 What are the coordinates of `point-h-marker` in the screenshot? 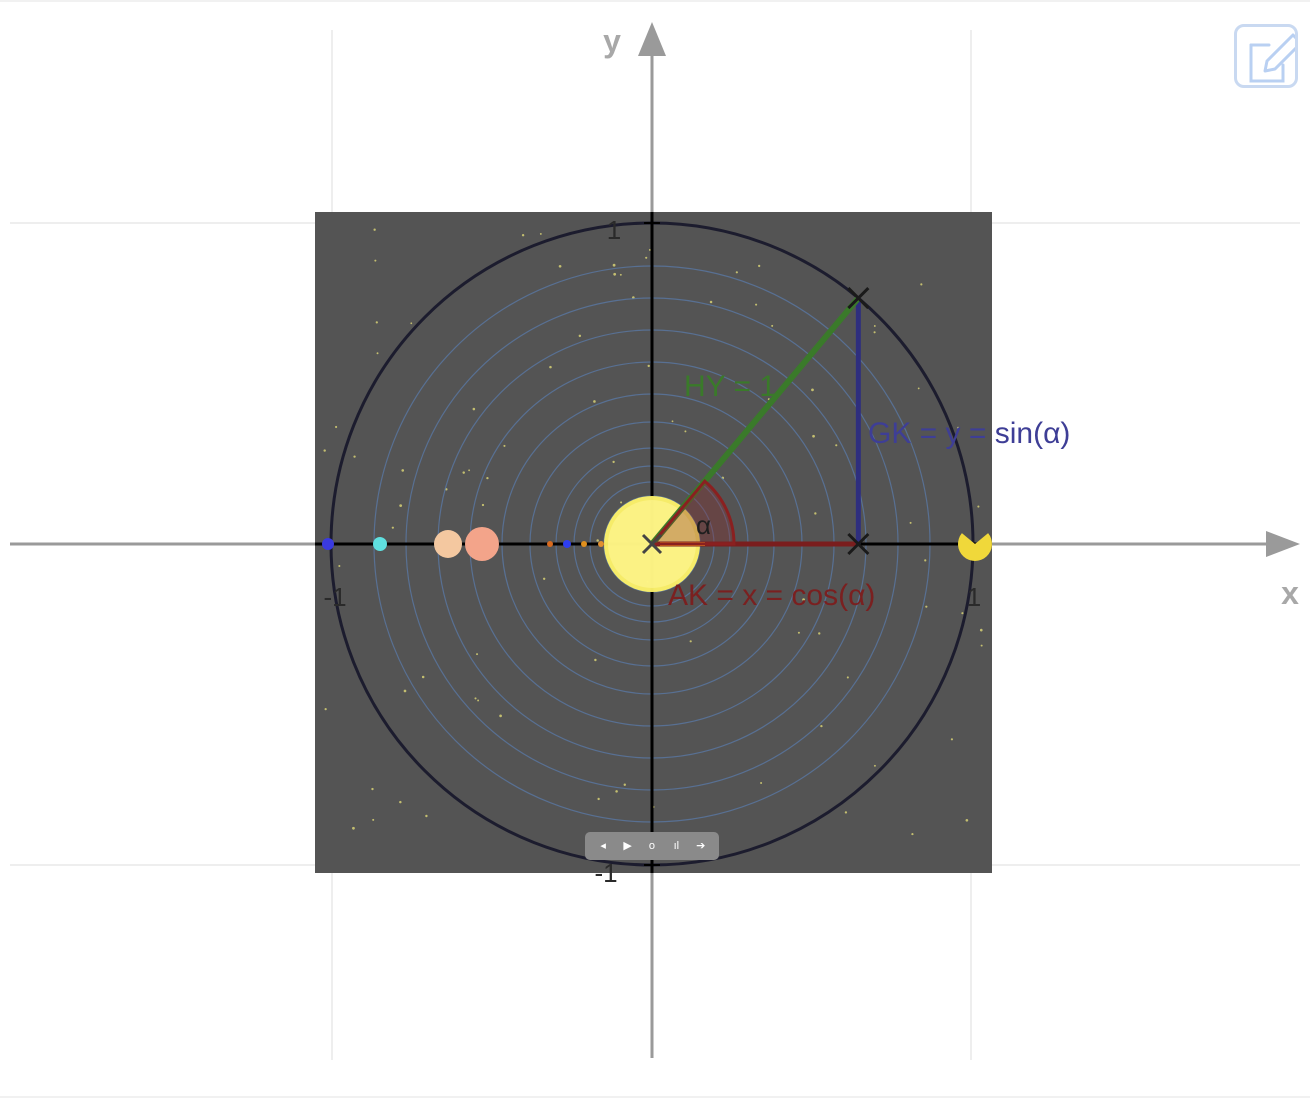 It's located at (858, 298).